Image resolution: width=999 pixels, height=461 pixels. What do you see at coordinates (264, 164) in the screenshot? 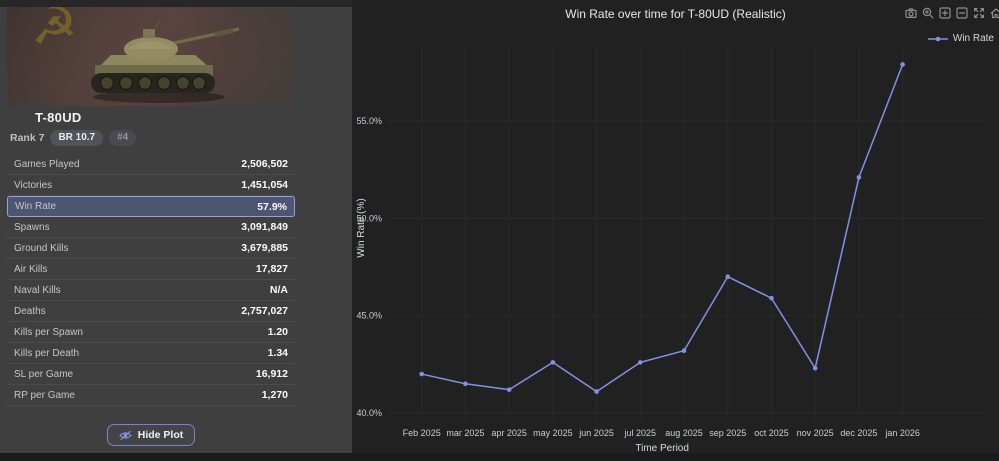
I see `stat-value: 2,506,502` at bounding box center [264, 164].